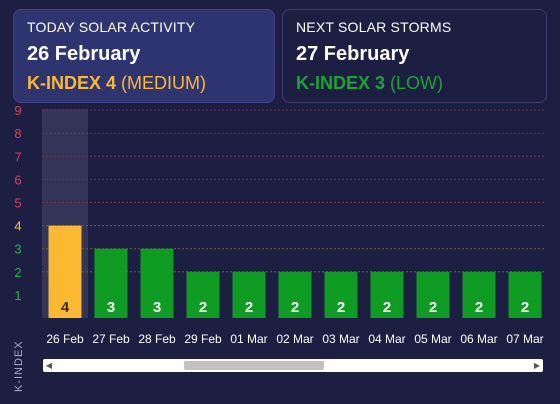 The width and height of the screenshot is (560, 404). What do you see at coordinates (17, 179) in the screenshot?
I see `y-tick-label: 6` at bounding box center [17, 179].